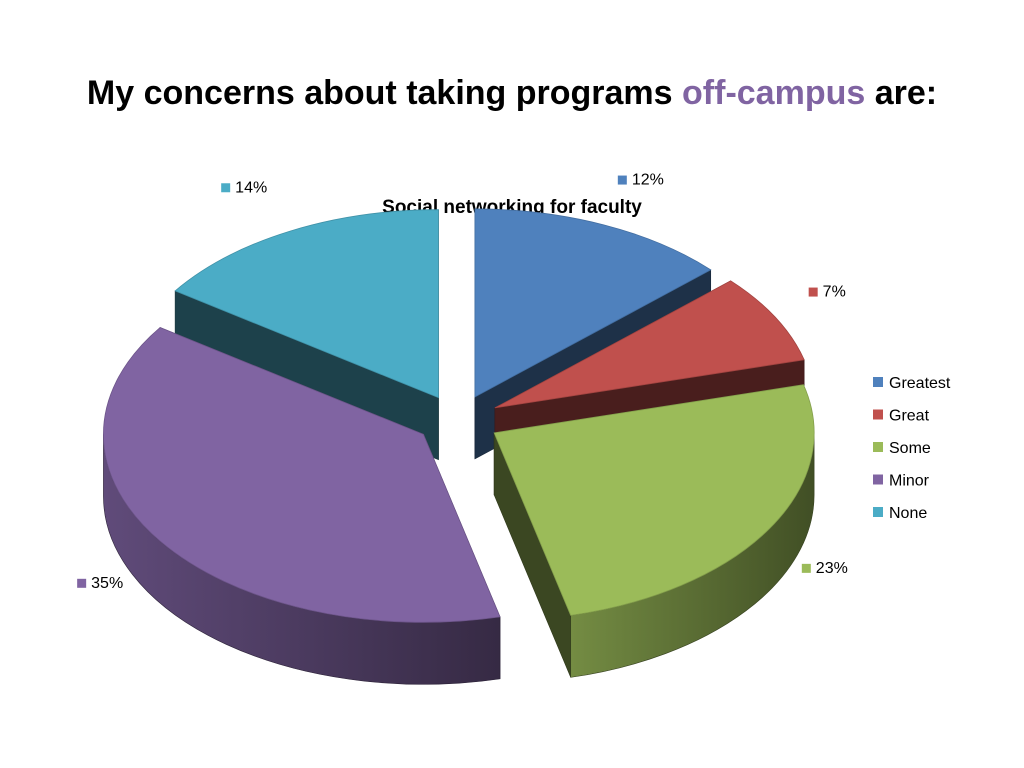 The image size is (1024, 768). I want to click on legend-label-great: Great, so click(909, 416).